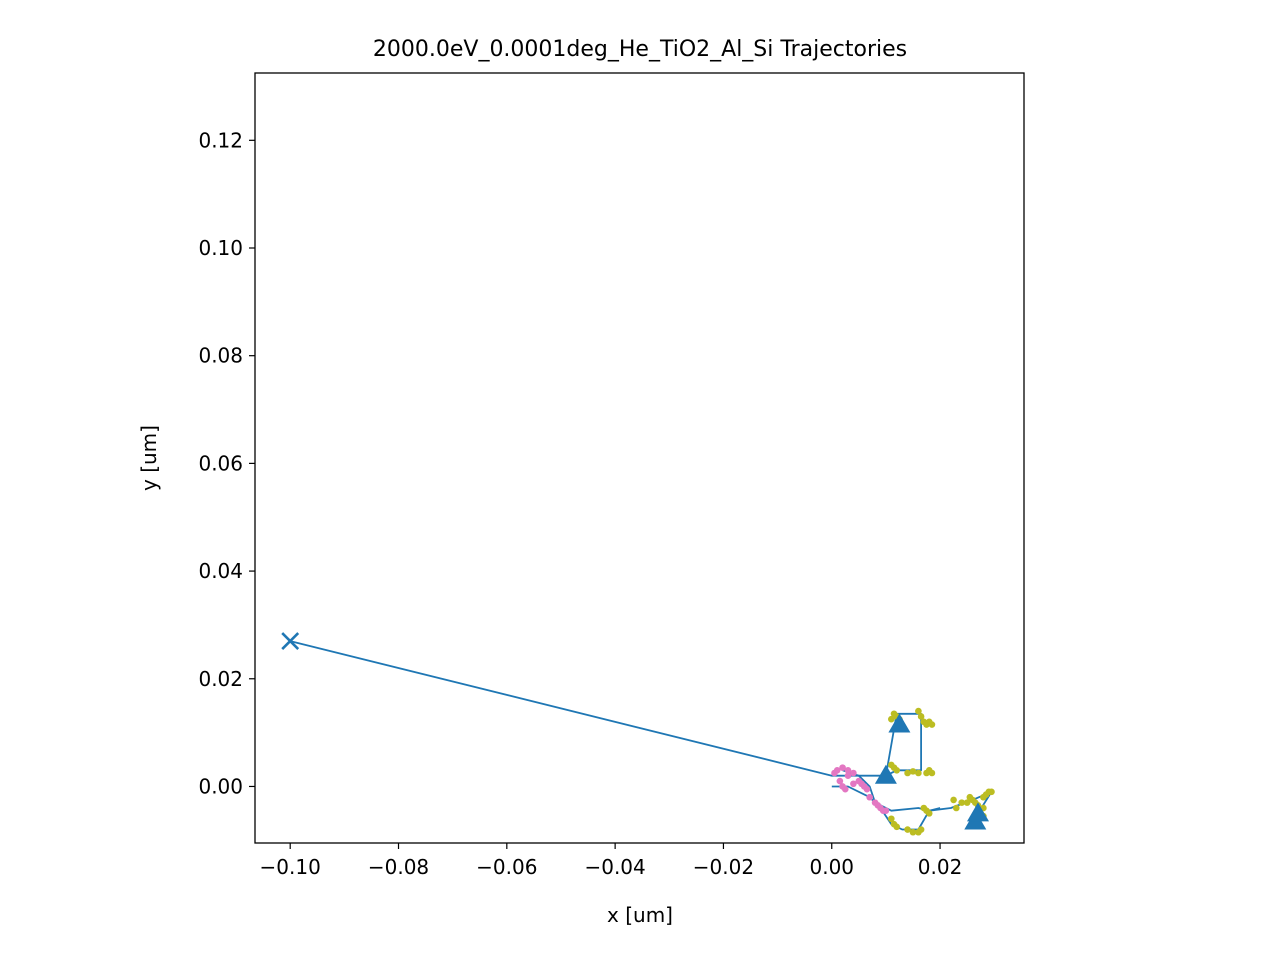 Image resolution: width=1280 pixels, height=960 pixels. Describe the element at coordinates (940, 867) in the screenshot. I see `x-tick-label: 0.02` at that location.